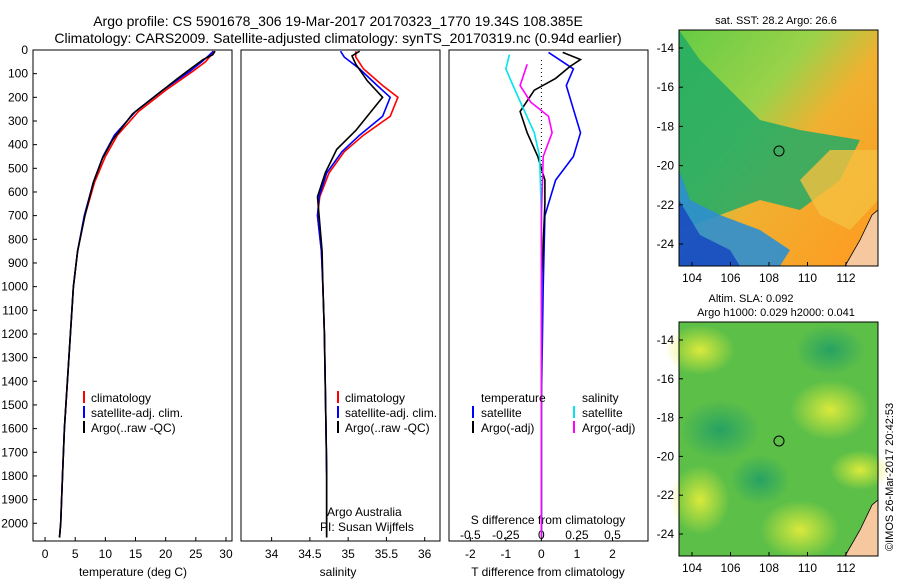  Describe the element at coordinates (348, 554) in the screenshot. I see `x-tick-label: 35` at that location.